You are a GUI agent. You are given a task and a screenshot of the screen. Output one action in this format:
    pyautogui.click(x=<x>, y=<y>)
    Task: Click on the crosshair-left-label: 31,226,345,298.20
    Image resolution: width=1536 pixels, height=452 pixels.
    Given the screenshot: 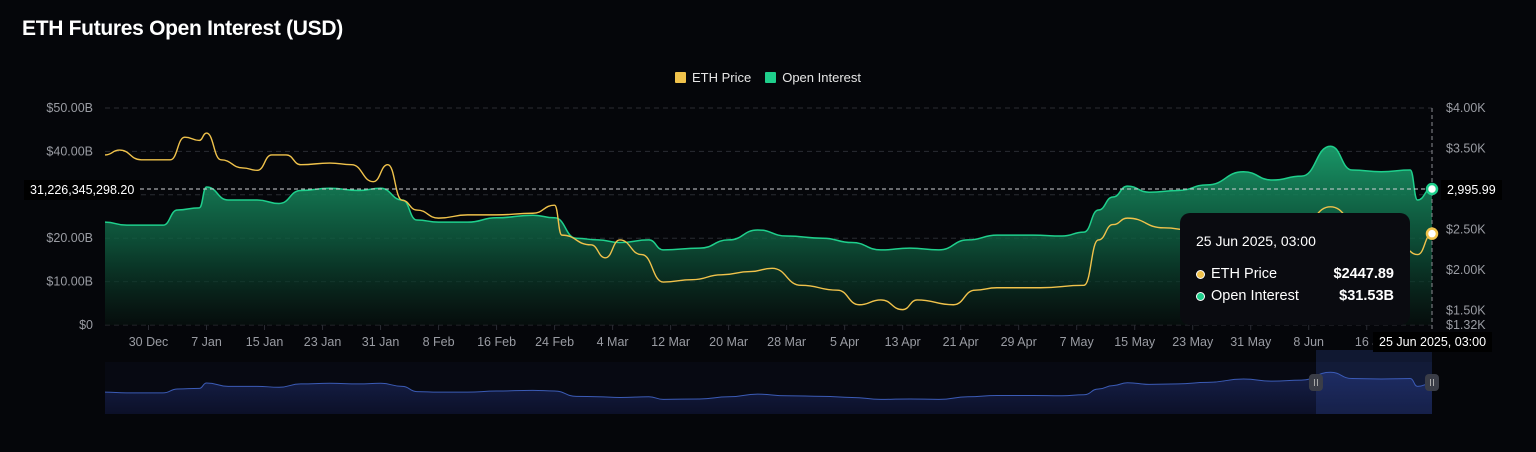 What is the action you would take?
    pyautogui.click(x=82, y=190)
    